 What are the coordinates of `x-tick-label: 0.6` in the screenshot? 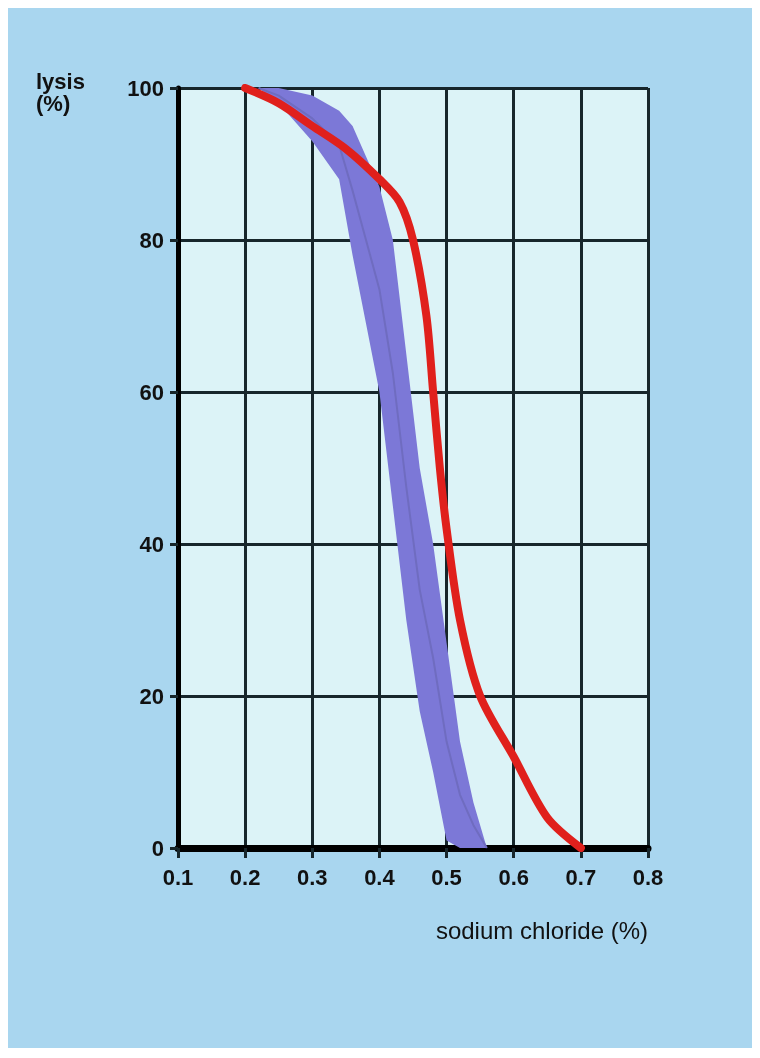 It's located at (514, 877).